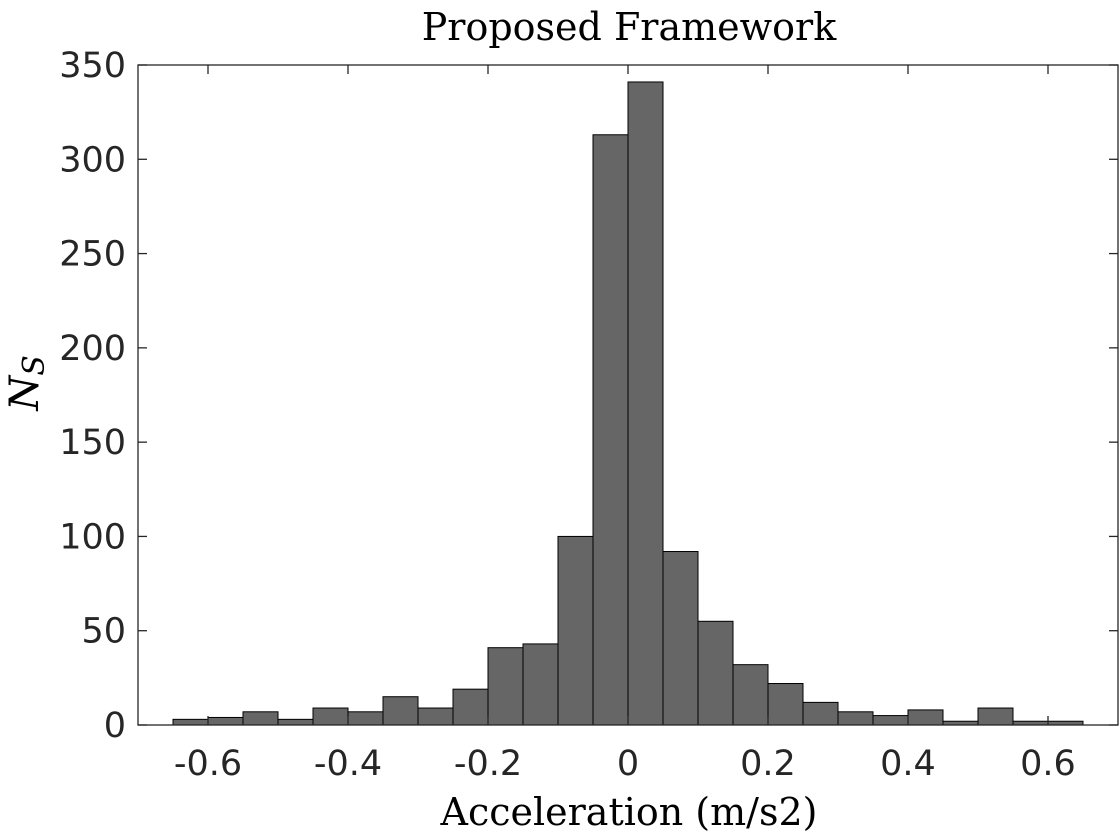 Image resolution: width=1120 pixels, height=840 pixels. What do you see at coordinates (348, 764) in the screenshot?
I see `x-tick-label: -0.4` at bounding box center [348, 764].